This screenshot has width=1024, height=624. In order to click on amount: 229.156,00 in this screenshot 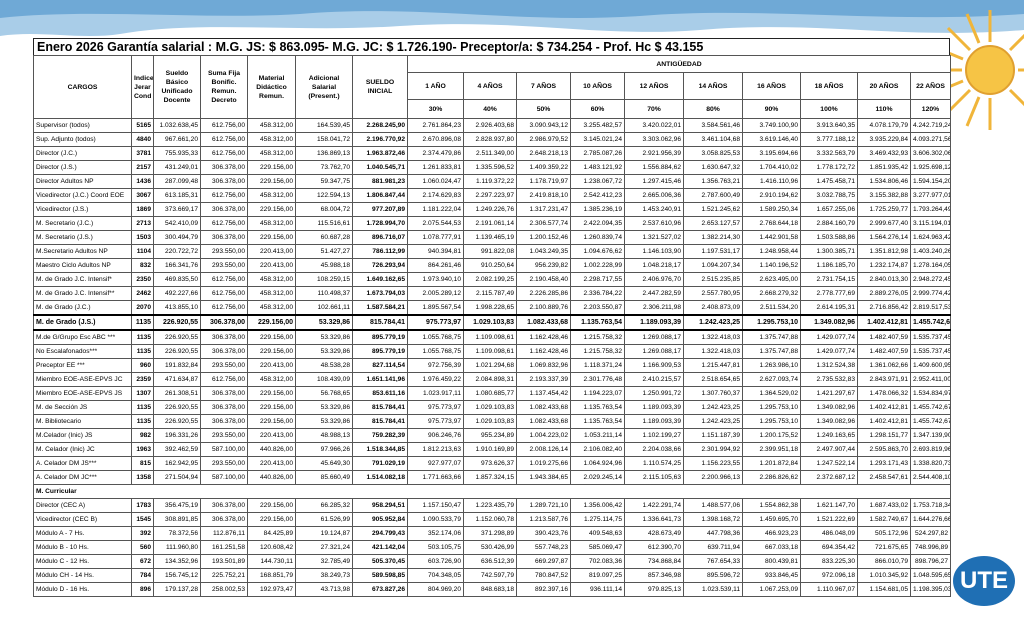, I will do `click(271, 421)`.